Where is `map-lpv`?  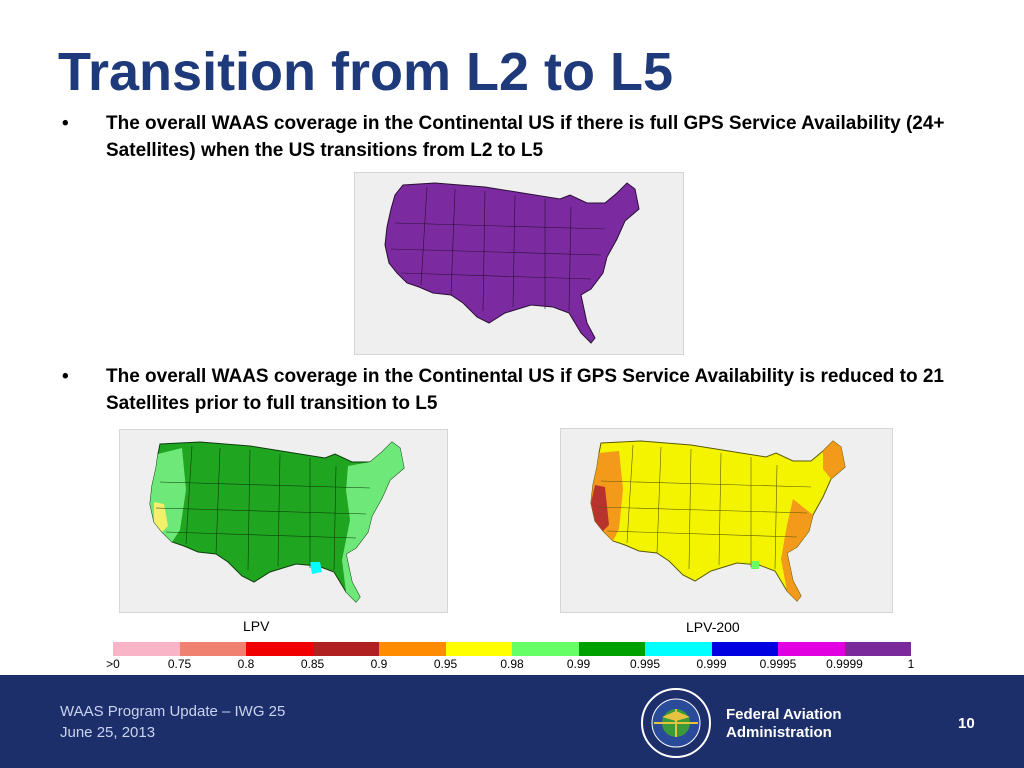
map-lpv is located at coordinates (283, 521).